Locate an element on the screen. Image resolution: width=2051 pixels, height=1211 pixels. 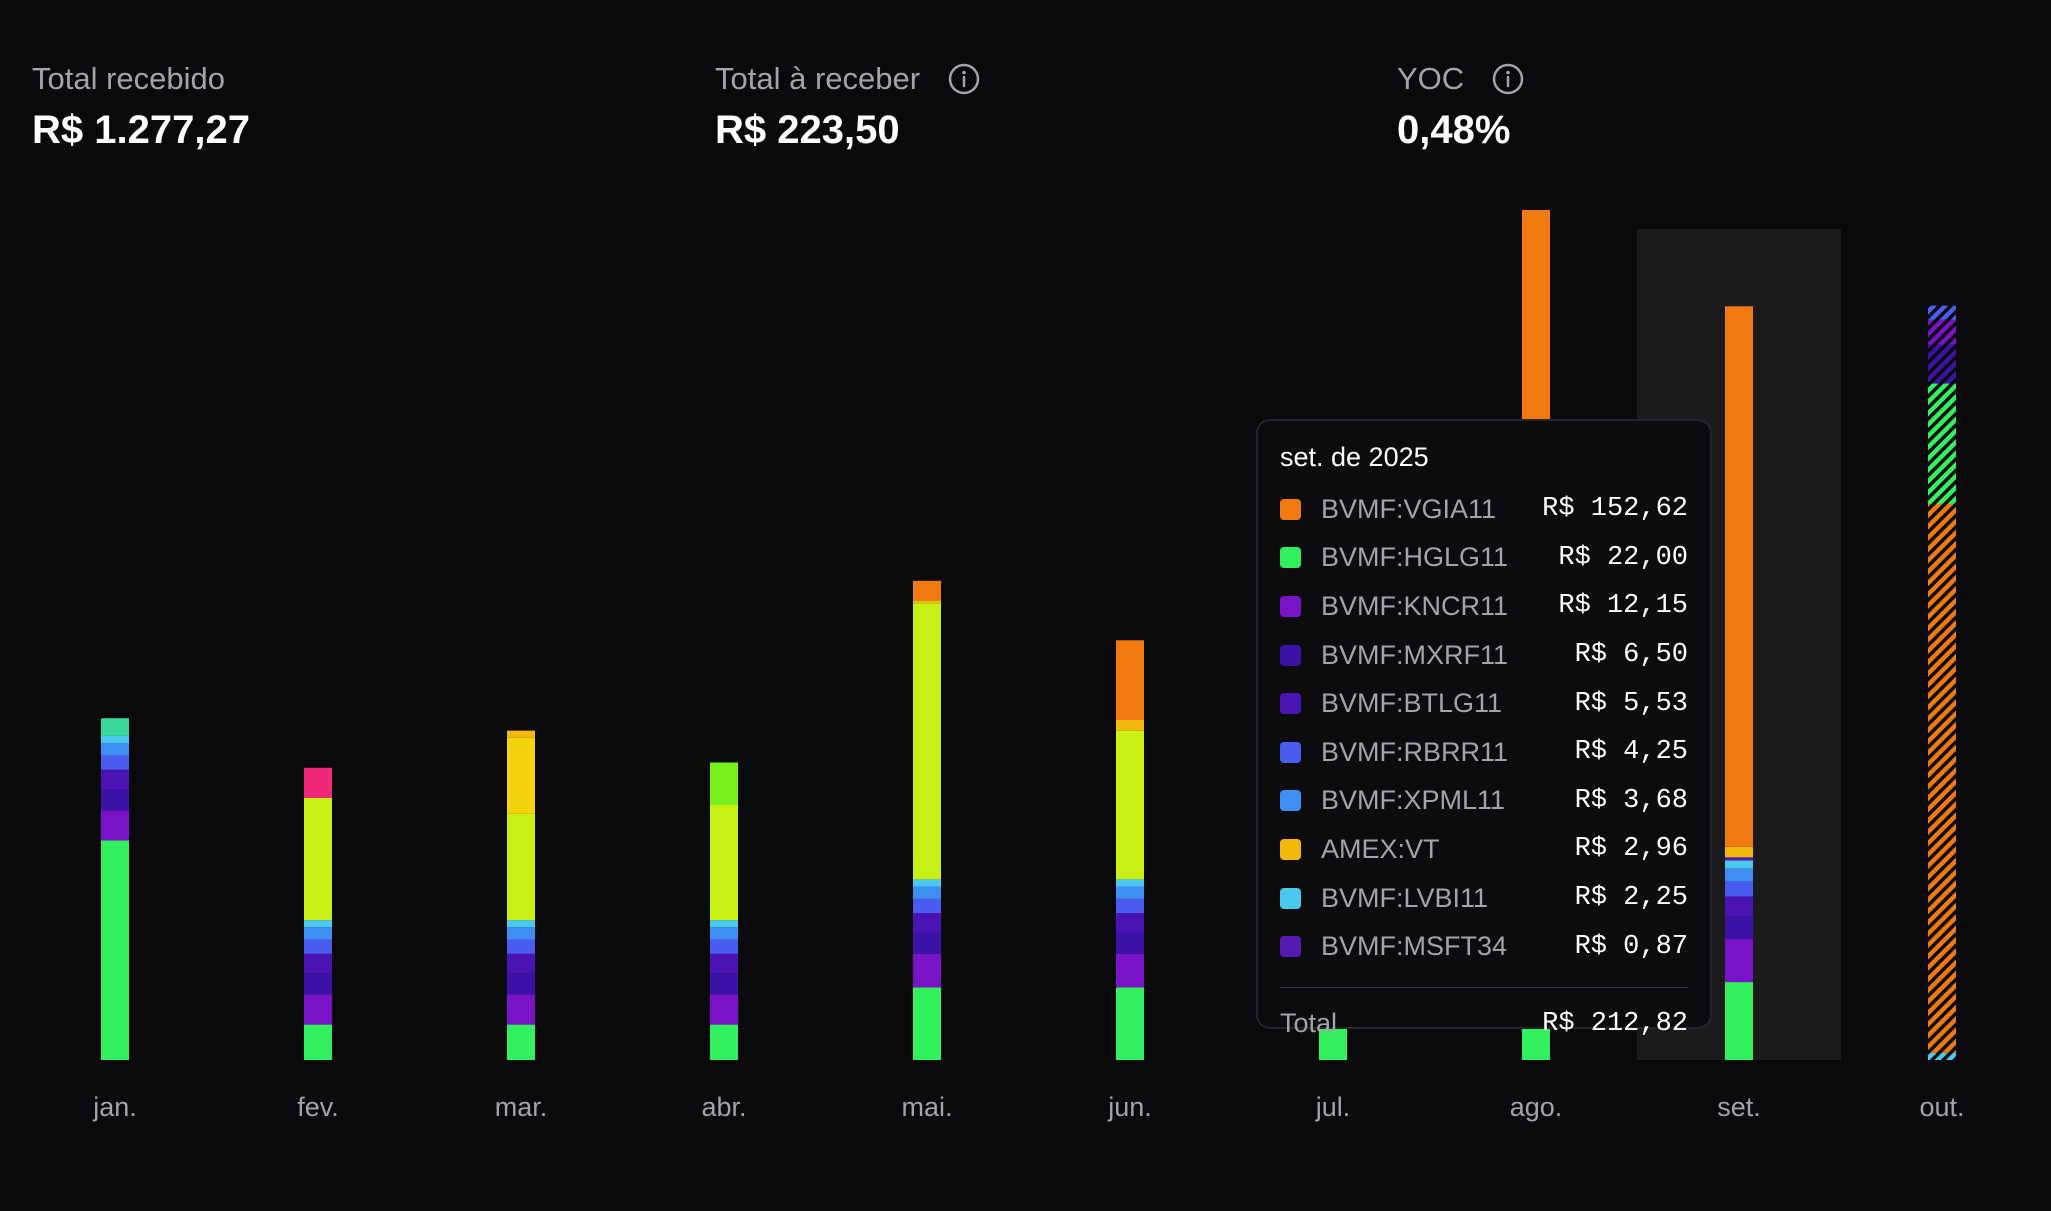
x-tick-label: mar. is located at coordinates (521, 1107).